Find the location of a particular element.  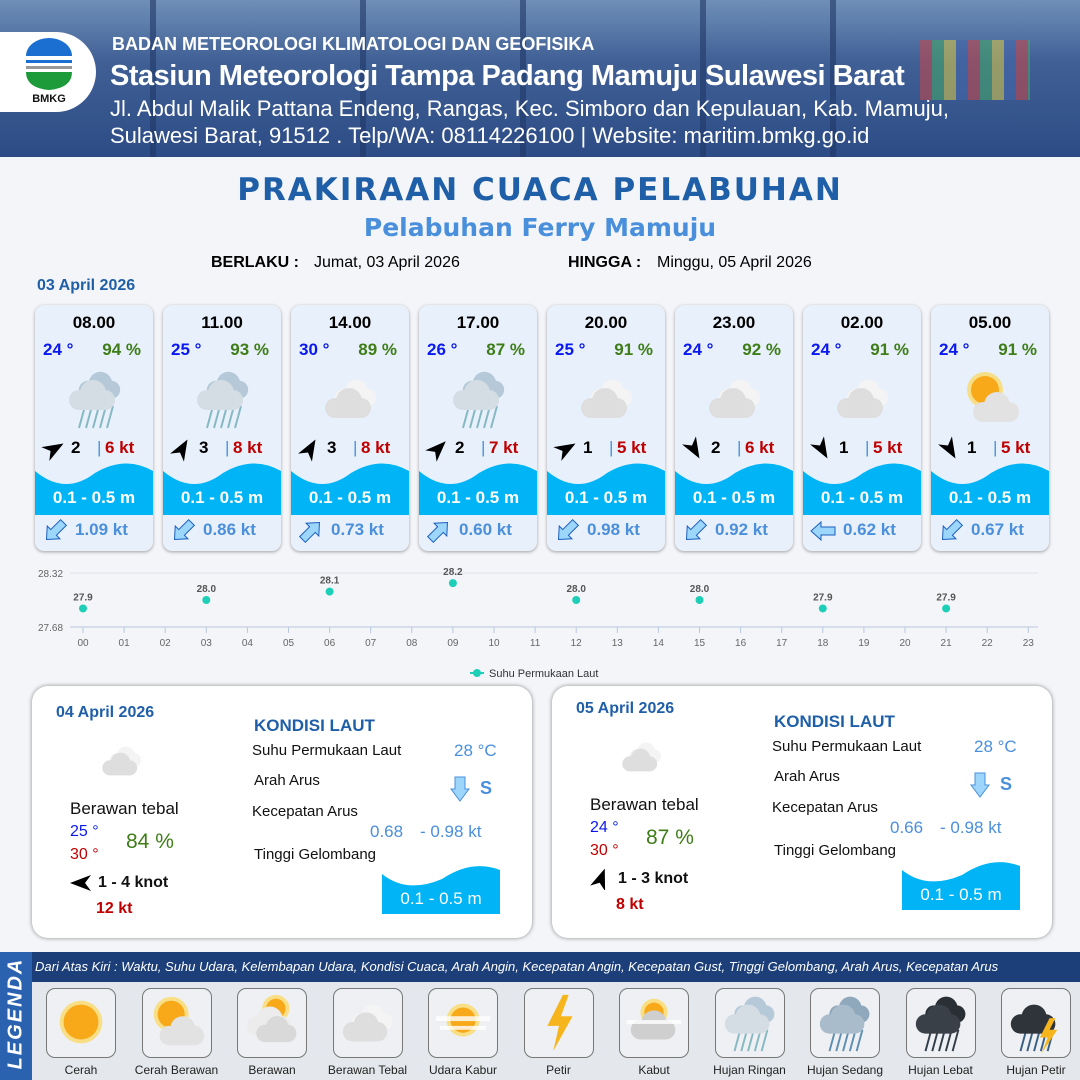

wind-speed-range: 1 - 4 knot is located at coordinates (133, 882).